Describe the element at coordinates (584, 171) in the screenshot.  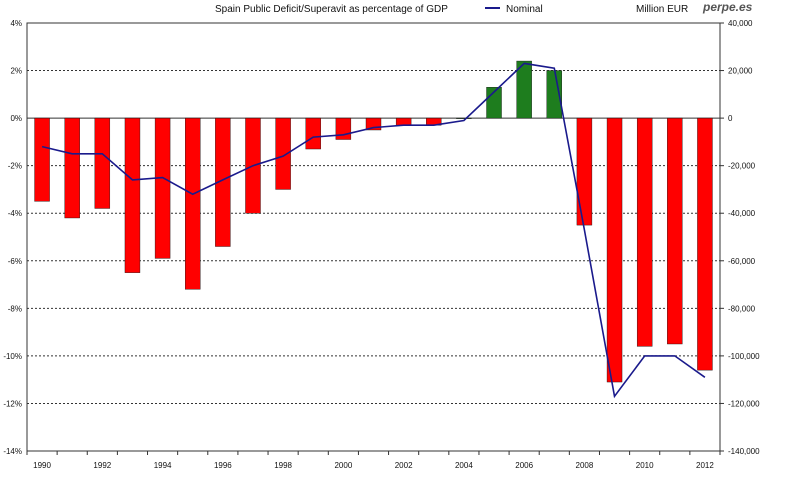
I see `bar-2008` at that location.